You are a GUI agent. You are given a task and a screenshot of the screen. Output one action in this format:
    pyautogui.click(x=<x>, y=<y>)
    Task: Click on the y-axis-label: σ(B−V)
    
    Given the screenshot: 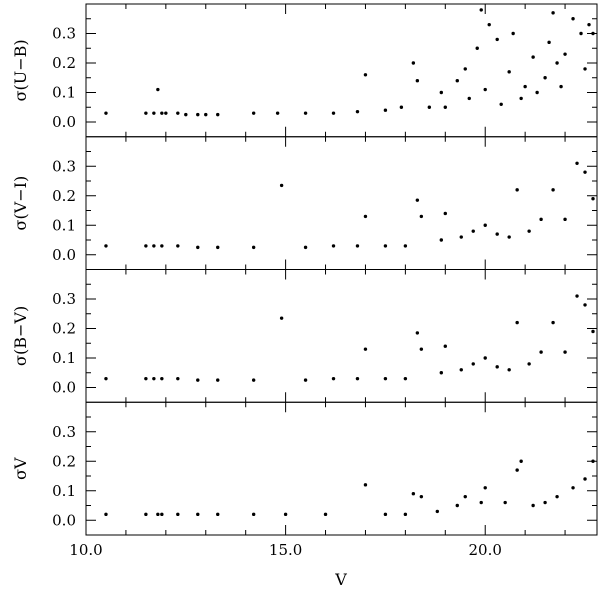 What is the action you would take?
    pyautogui.click(x=20, y=336)
    